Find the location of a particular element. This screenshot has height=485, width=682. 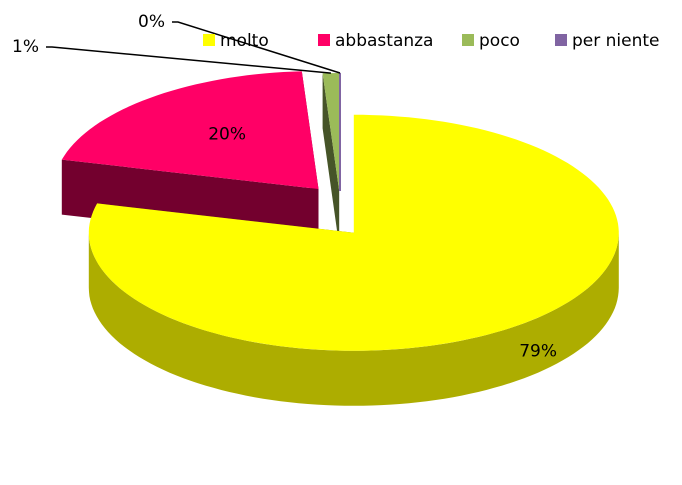

data-label: 0% is located at coordinates (151, 22).